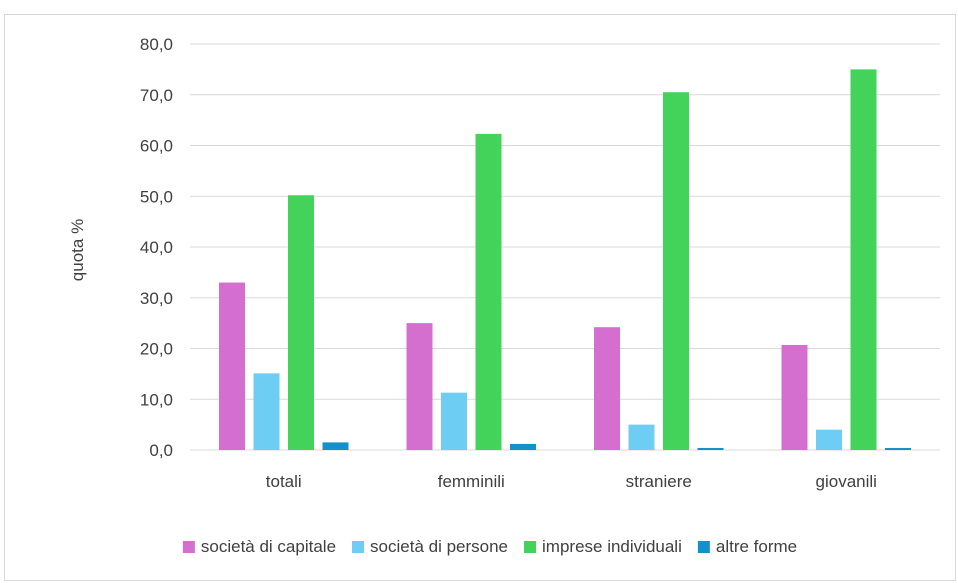  I want to click on x-tick-label: straniere, so click(659, 481).